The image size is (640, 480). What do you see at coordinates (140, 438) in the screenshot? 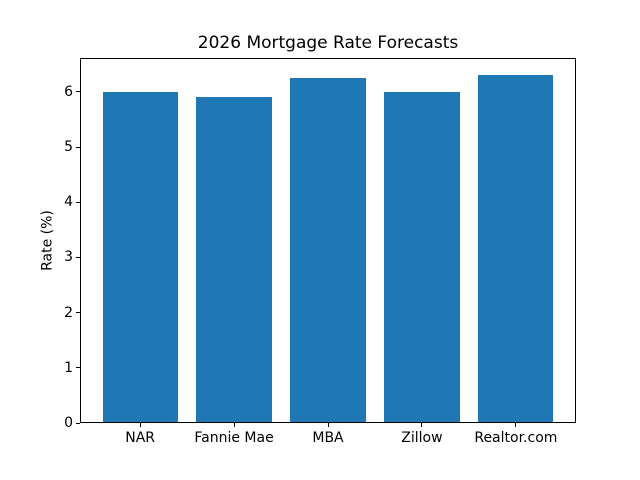
I see `x-tick-label: NAR` at bounding box center [140, 438].